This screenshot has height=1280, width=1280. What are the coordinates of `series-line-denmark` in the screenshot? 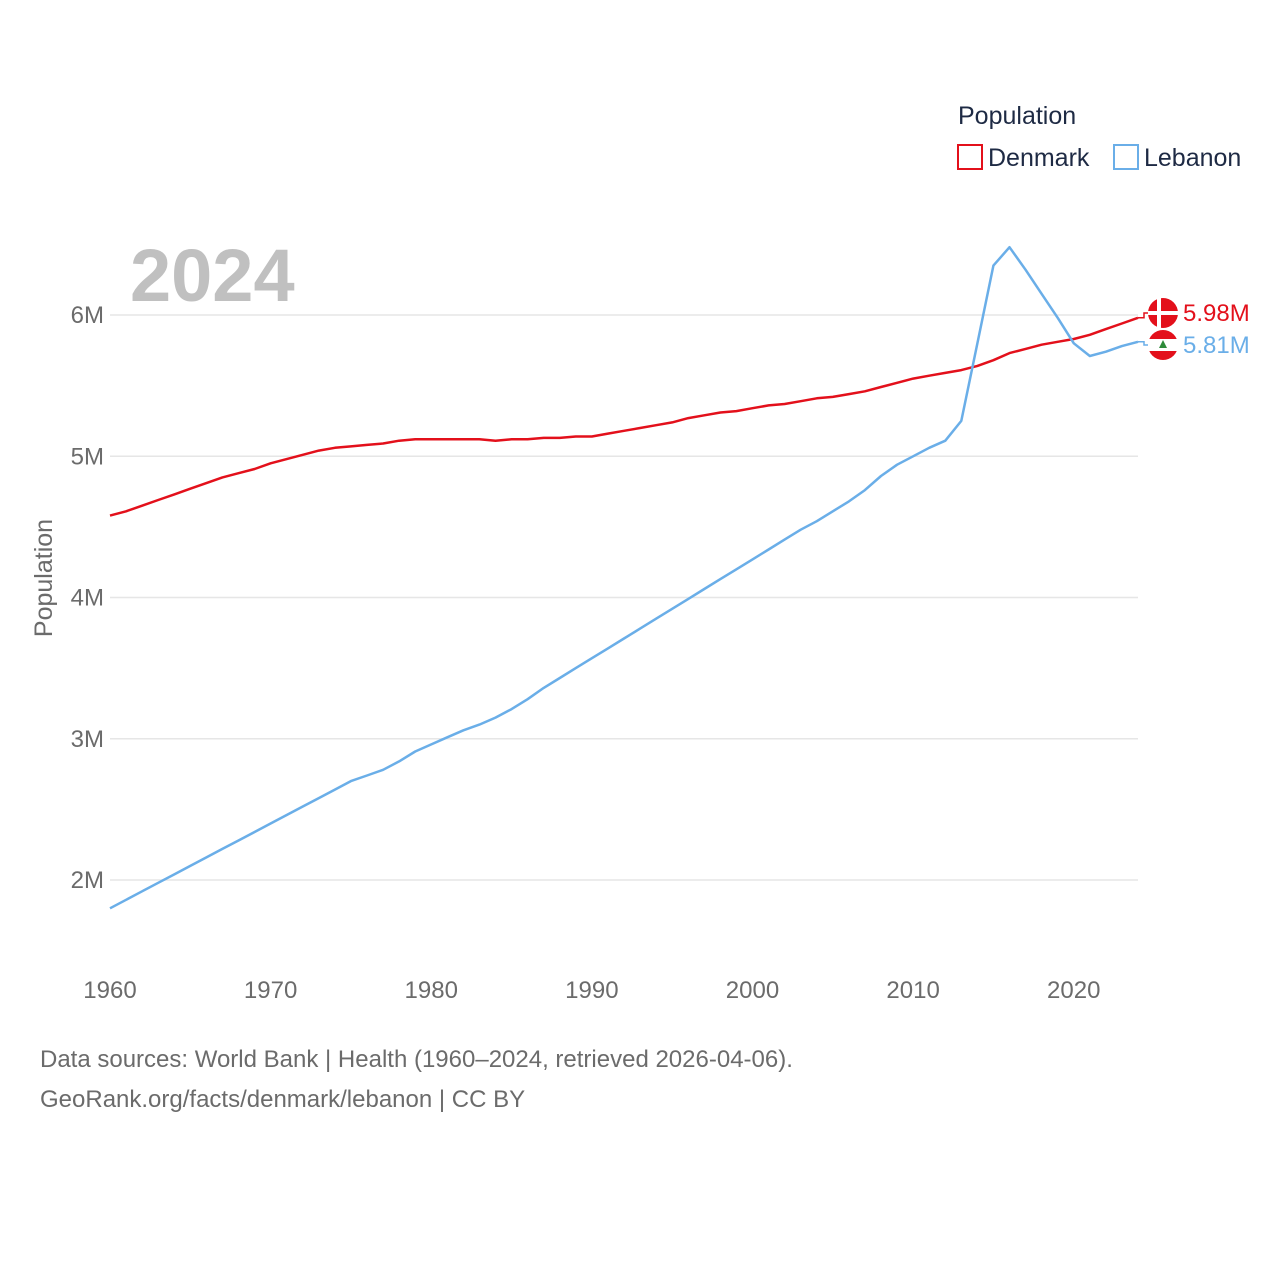 It's located at (624, 416).